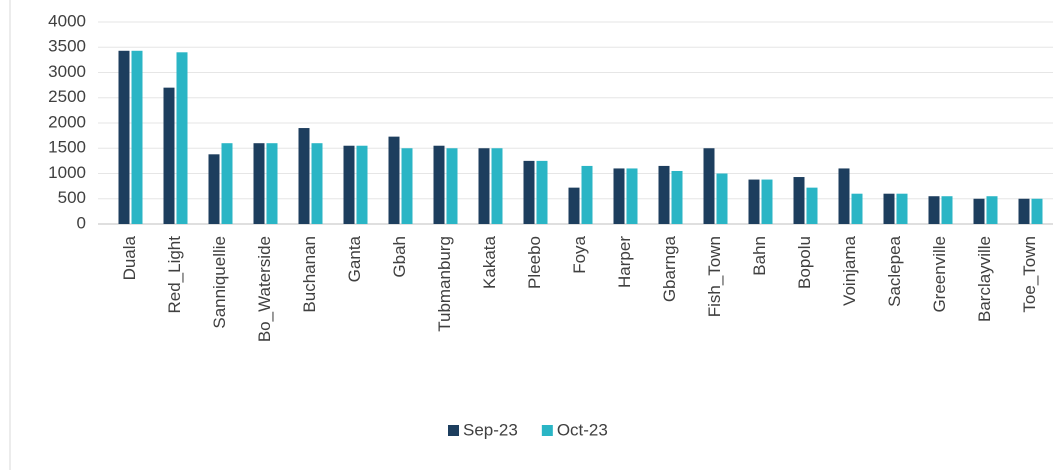 The width and height of the screenshot is (1059, 475). Describe the element at coordinates (81, 222) in the screenshot. I see `y-tick-label: 0` at that location.